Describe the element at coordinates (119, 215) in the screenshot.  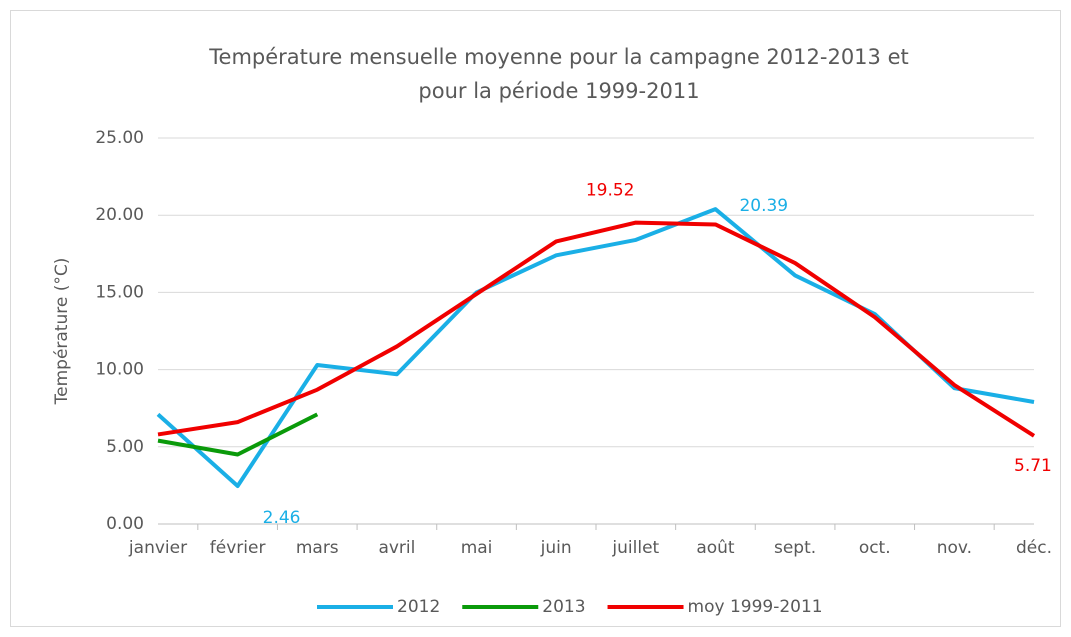
I see `y-tick-label: 20.00` at that location.